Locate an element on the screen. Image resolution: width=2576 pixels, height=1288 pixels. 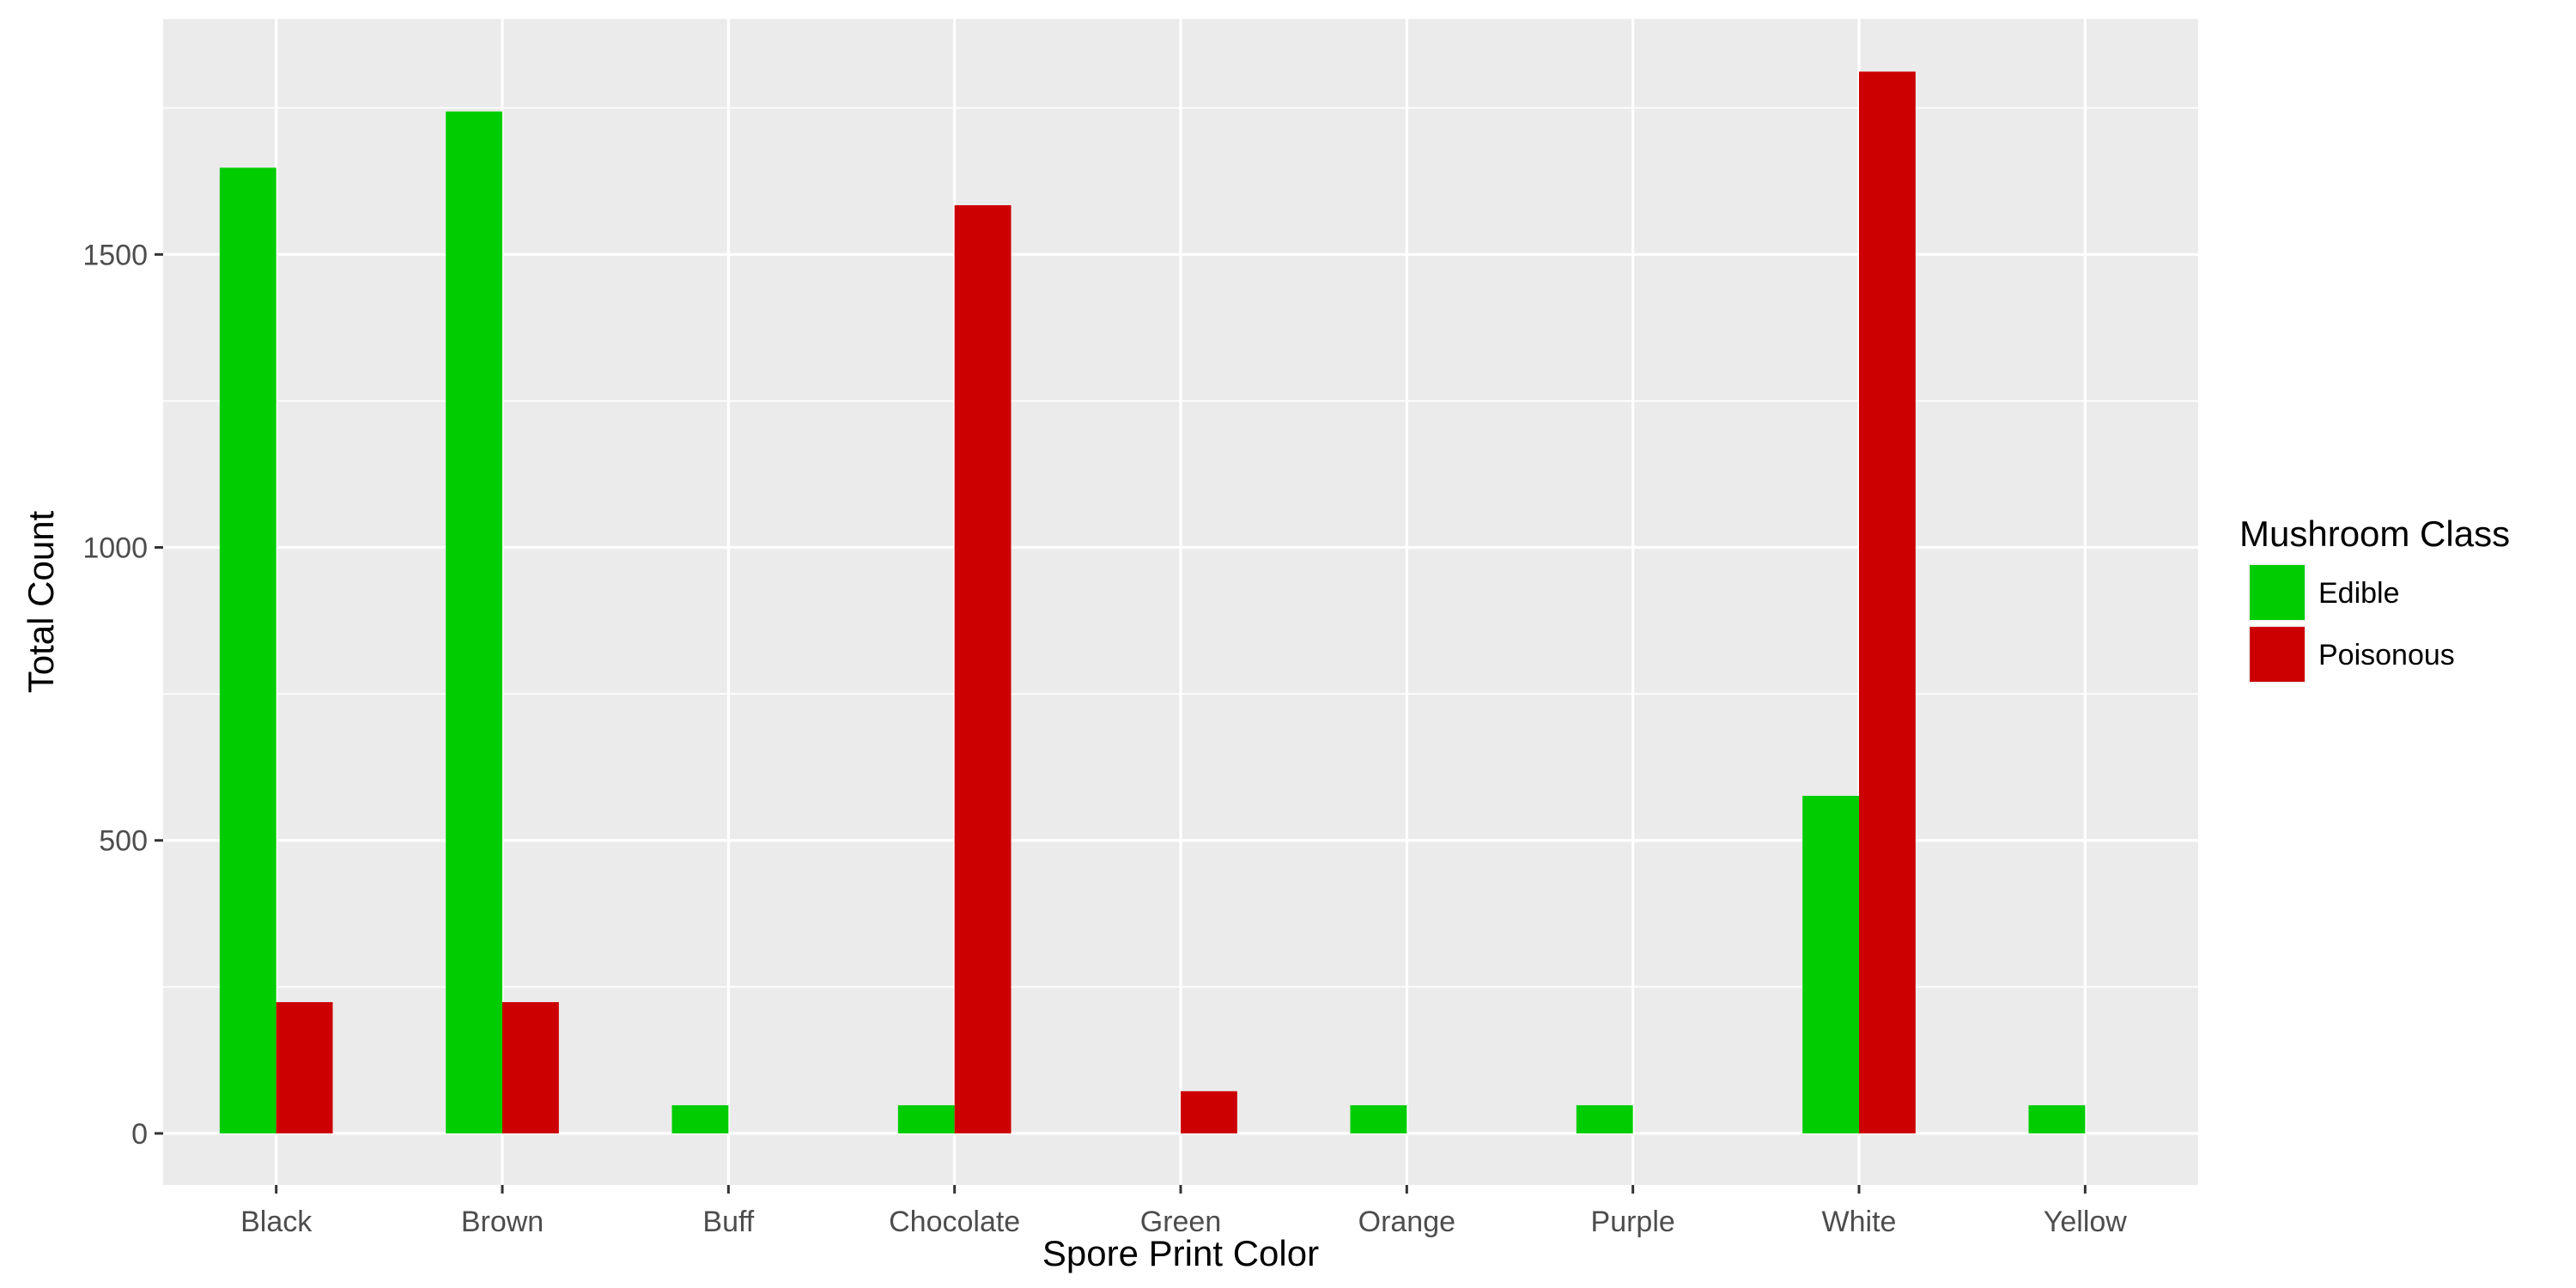
bar-poisonous-green is located at coordinates (1209, 1112).